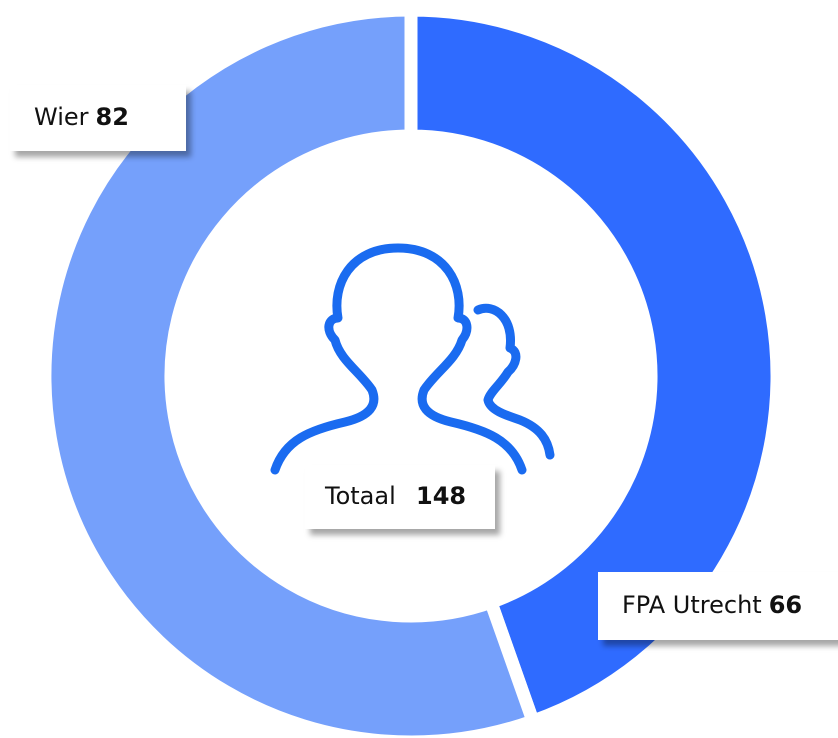  I want to click on person-icon, so click(412, 359).